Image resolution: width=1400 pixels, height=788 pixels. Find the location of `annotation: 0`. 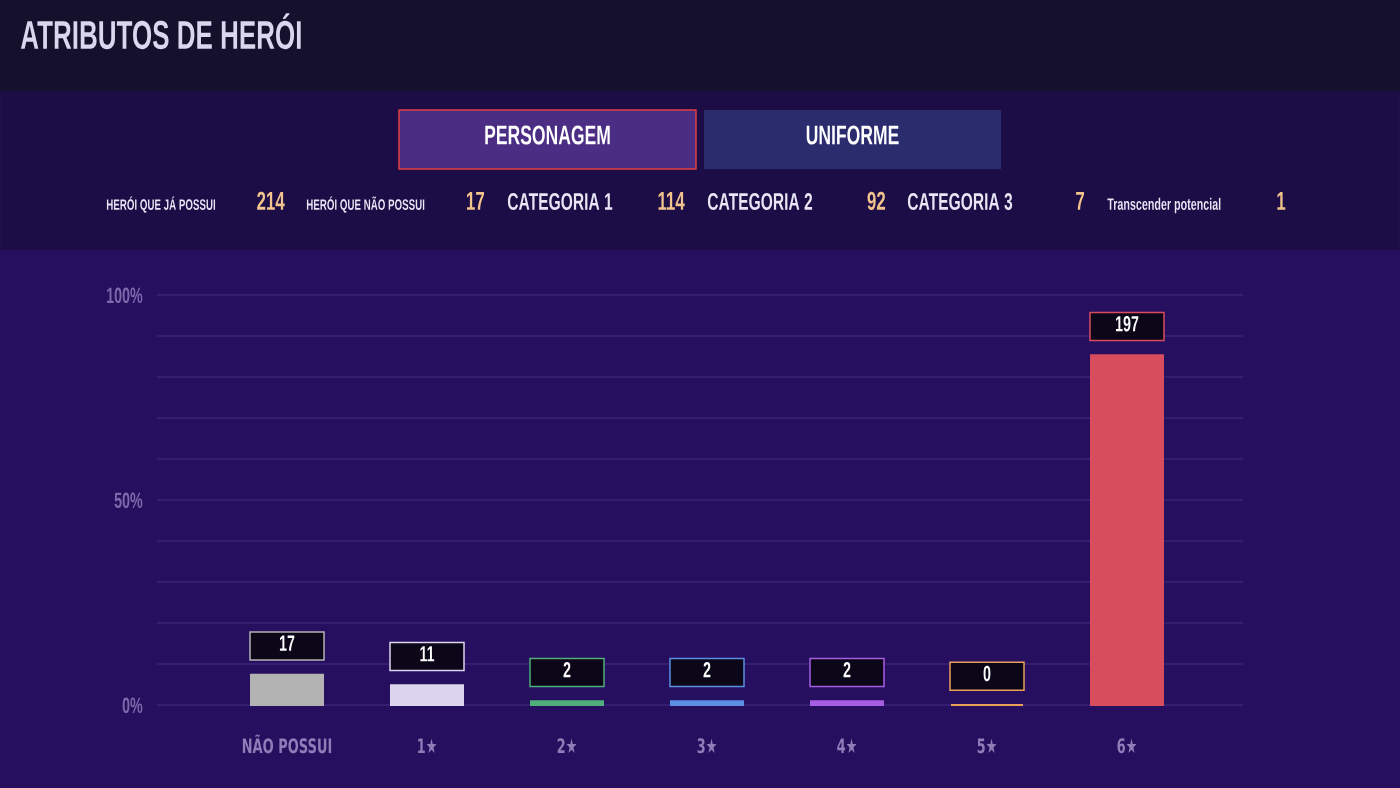

annotation: 0 is located at coordinates (987, 673).